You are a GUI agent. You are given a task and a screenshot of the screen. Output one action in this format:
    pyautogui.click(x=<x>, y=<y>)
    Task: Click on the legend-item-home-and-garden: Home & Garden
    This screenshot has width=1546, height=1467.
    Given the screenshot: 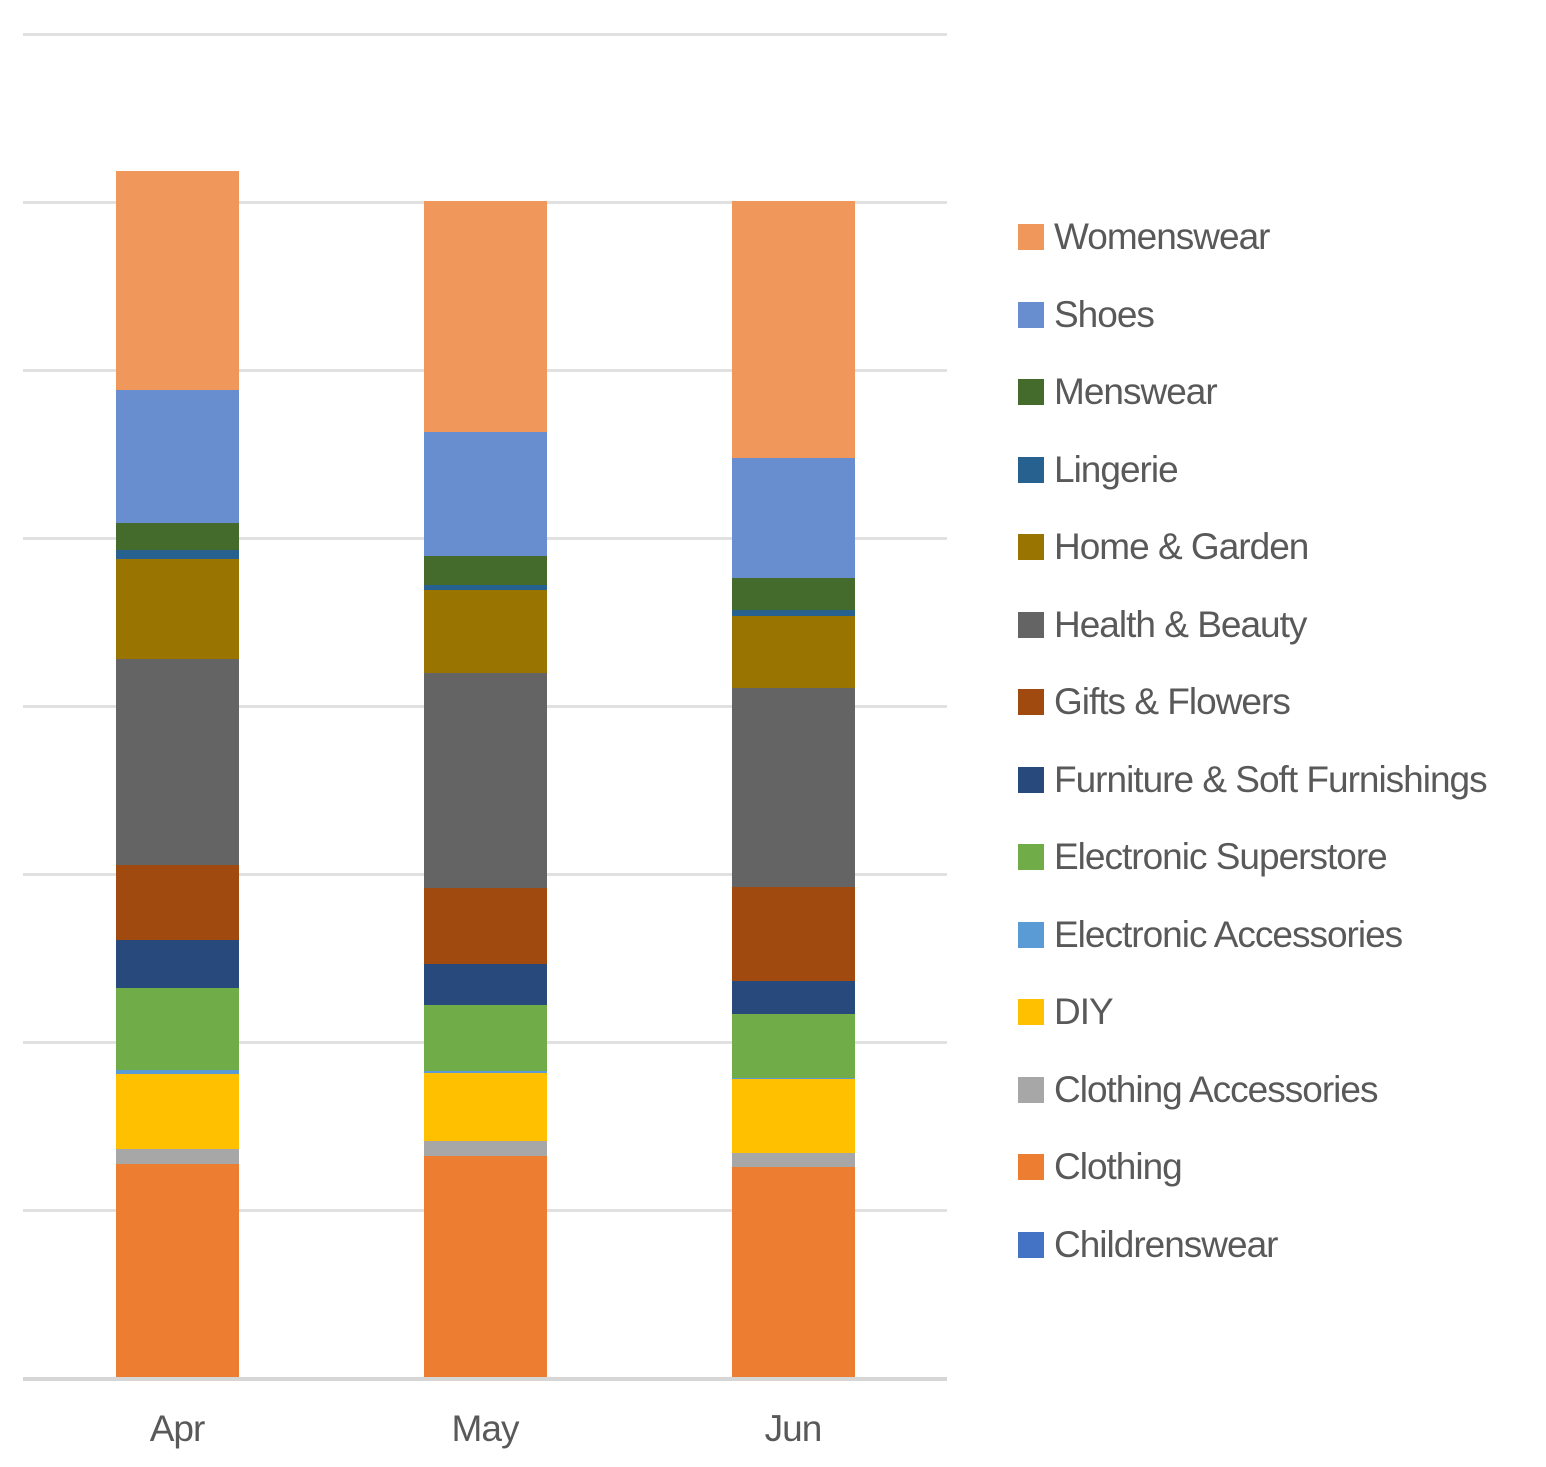 What is the action you would take?
    pyautogui.click(x=1163, y=546)
    